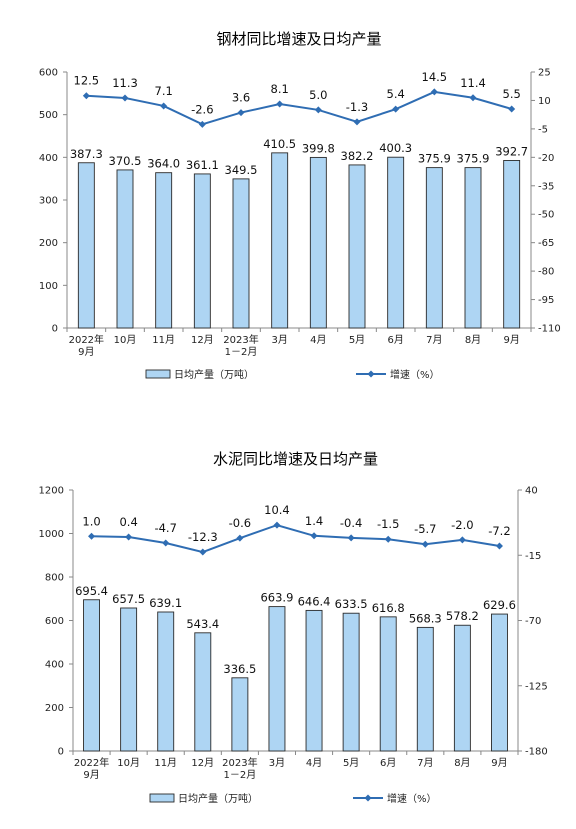  I want to click on legend-bar-label: 日均产量（万吨）, so click(218, 798).